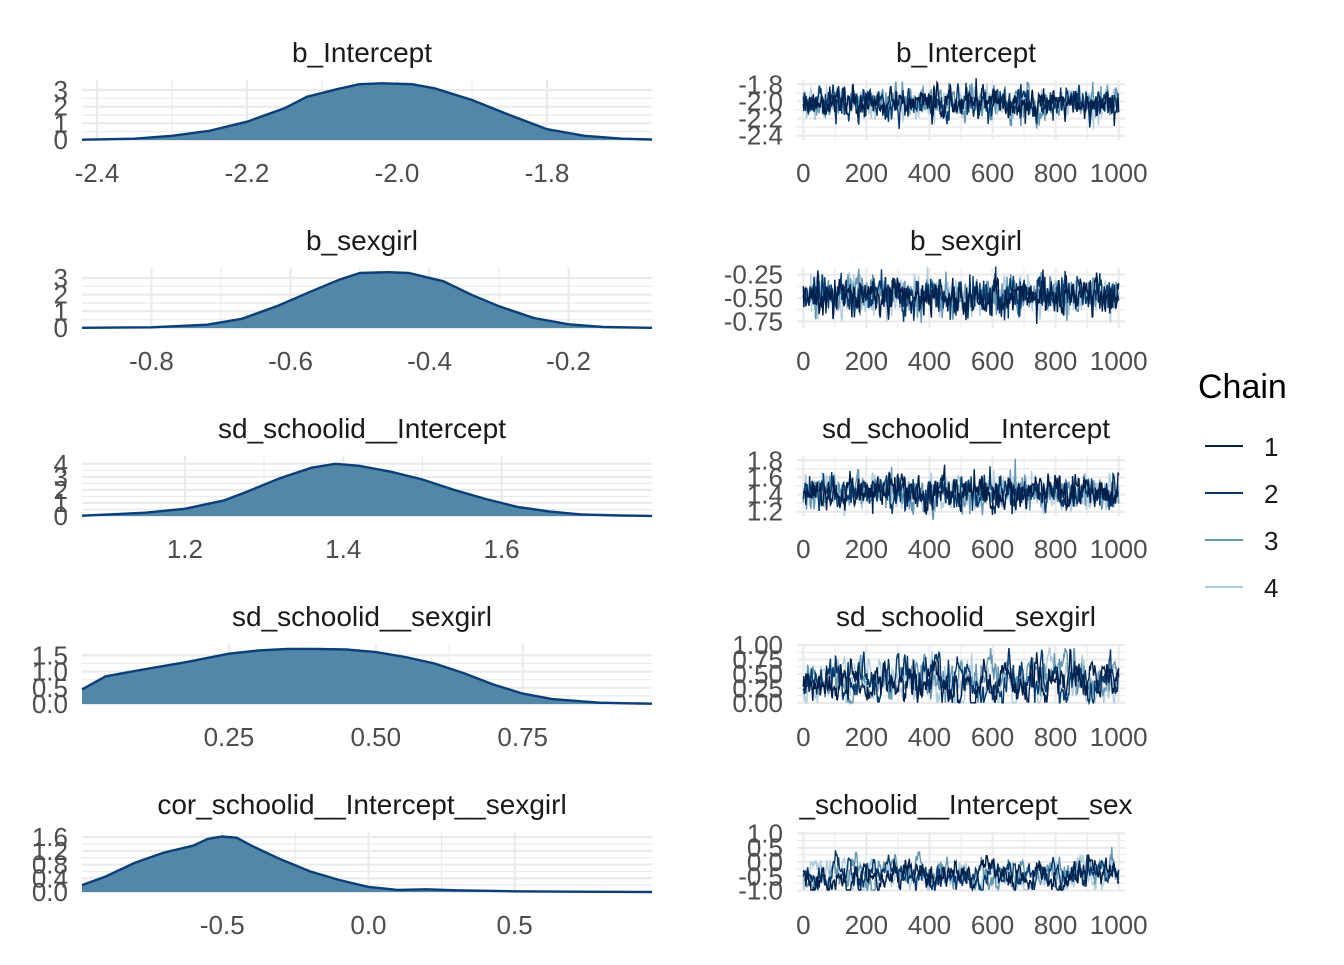  Describe the element at coordinates (757, 688) in the screenshot. I see `y-tick-label: 0.25` at that location.